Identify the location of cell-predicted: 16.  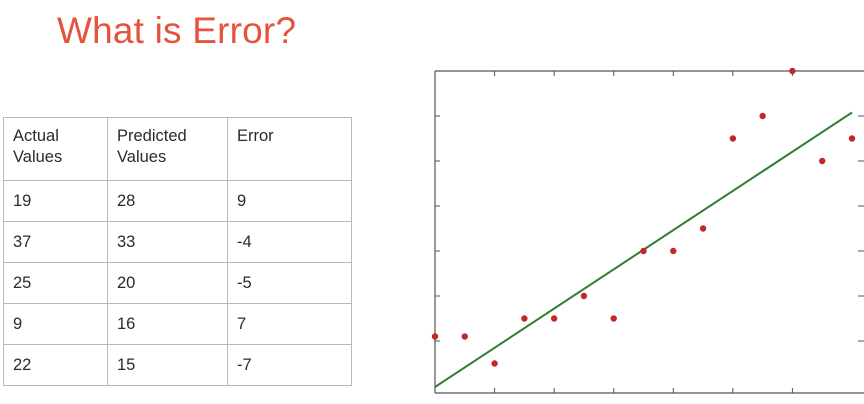
(167, 324).